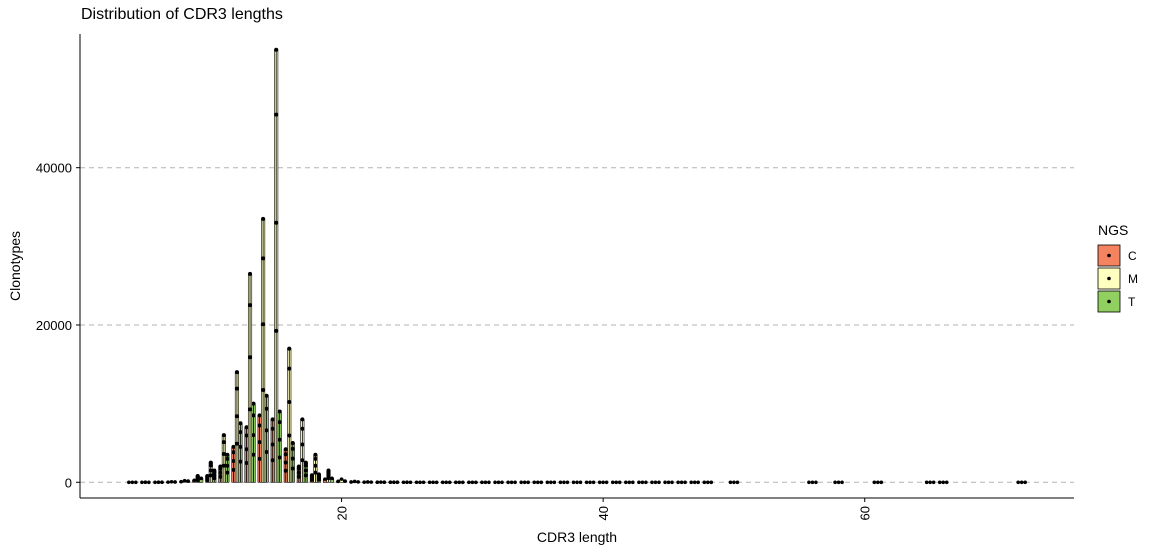  Describe the element at coordinates (342, 513) in the screenshot. I see `x-tick-label: 20` at that location.